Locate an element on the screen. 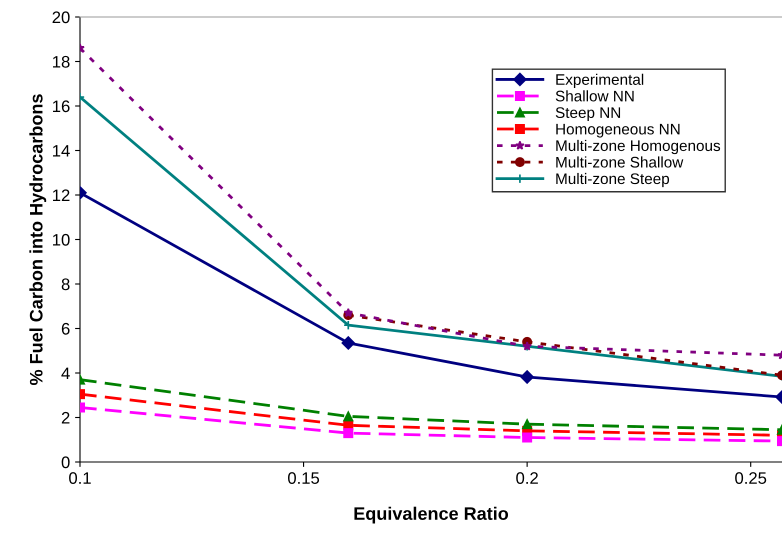 This screenshot has width=782, height=538. y-tick-label: 0 is located at coordinates (66, 462).